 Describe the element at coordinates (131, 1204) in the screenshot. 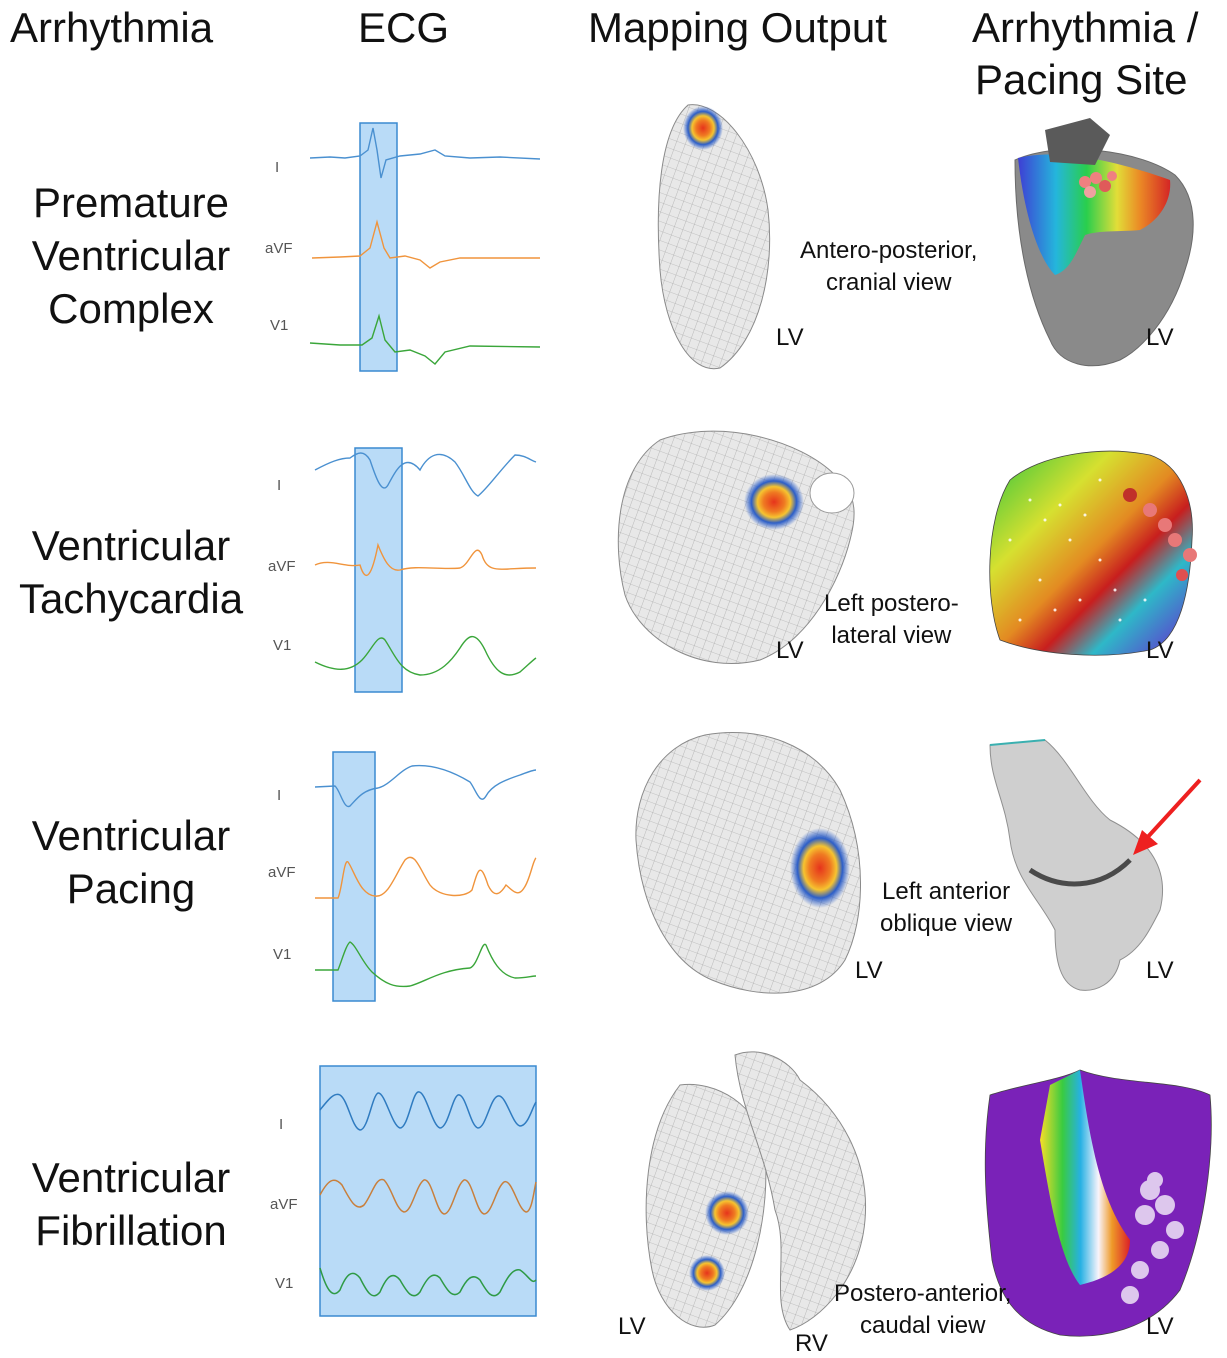

I see `row-title-vf: Ventricular Fibrillation` at that location.